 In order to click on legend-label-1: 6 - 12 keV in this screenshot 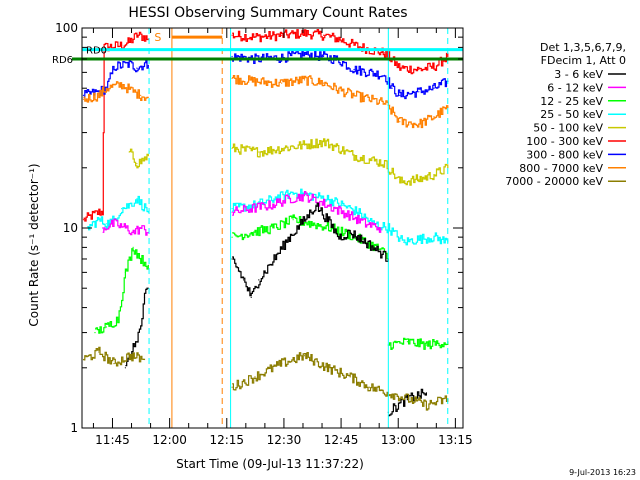, I will do `click(575, 87)`.